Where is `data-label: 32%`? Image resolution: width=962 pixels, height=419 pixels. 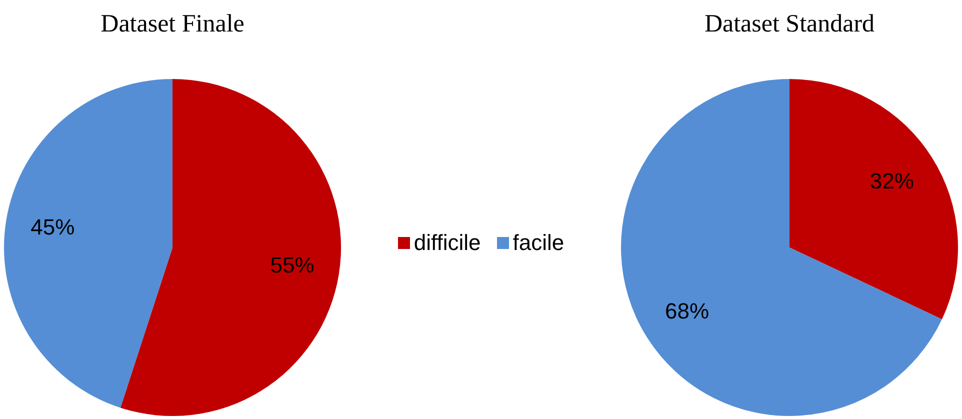
data-label: 32% is located at coordinates (892, 181).